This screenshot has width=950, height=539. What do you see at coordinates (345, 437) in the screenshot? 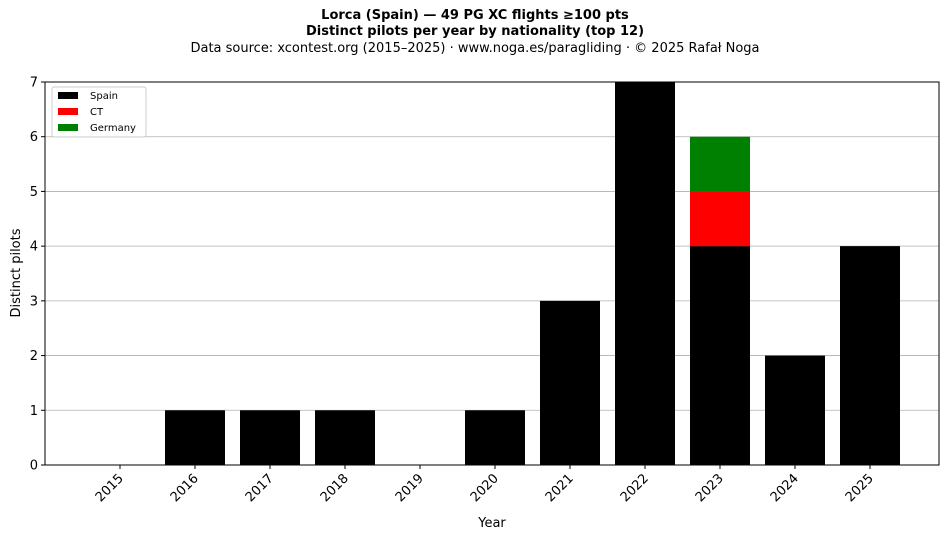
I see `bar-spain-2018` at bounding box center [345, 437].